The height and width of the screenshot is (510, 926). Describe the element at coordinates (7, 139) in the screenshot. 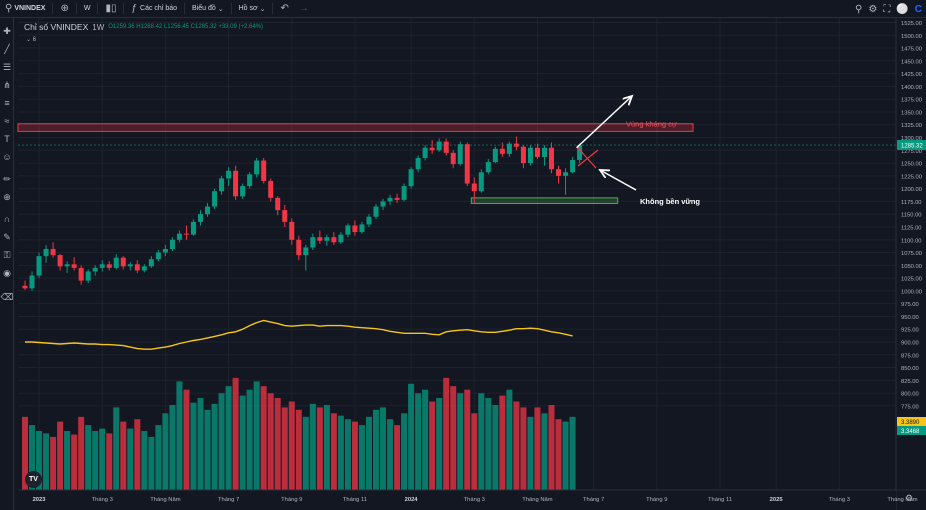

I see `text-icon: T` at that location.